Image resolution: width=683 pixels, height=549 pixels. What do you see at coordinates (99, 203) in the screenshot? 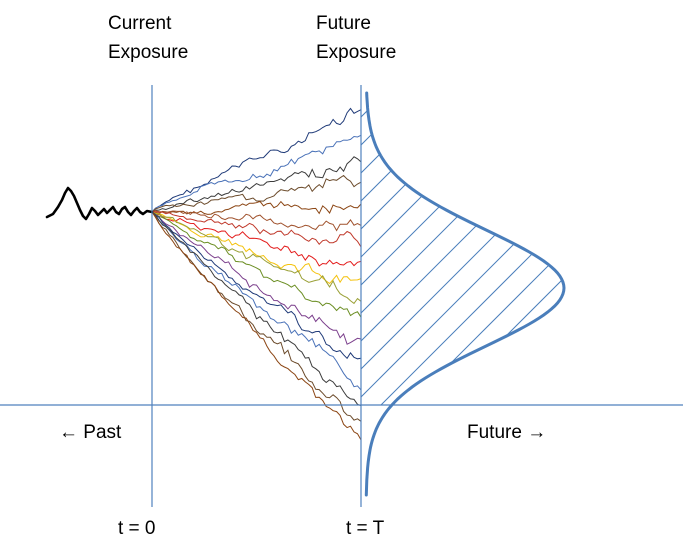
I see `historical-path` at bounding box center [99, 203].